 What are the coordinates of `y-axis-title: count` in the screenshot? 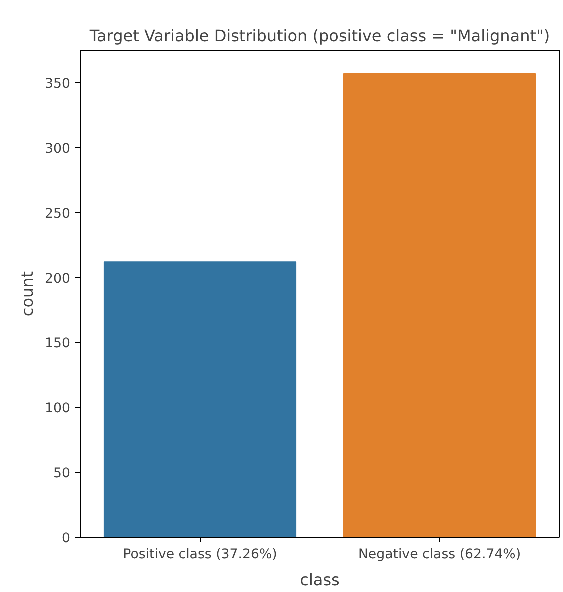 It's located at (28, 294).